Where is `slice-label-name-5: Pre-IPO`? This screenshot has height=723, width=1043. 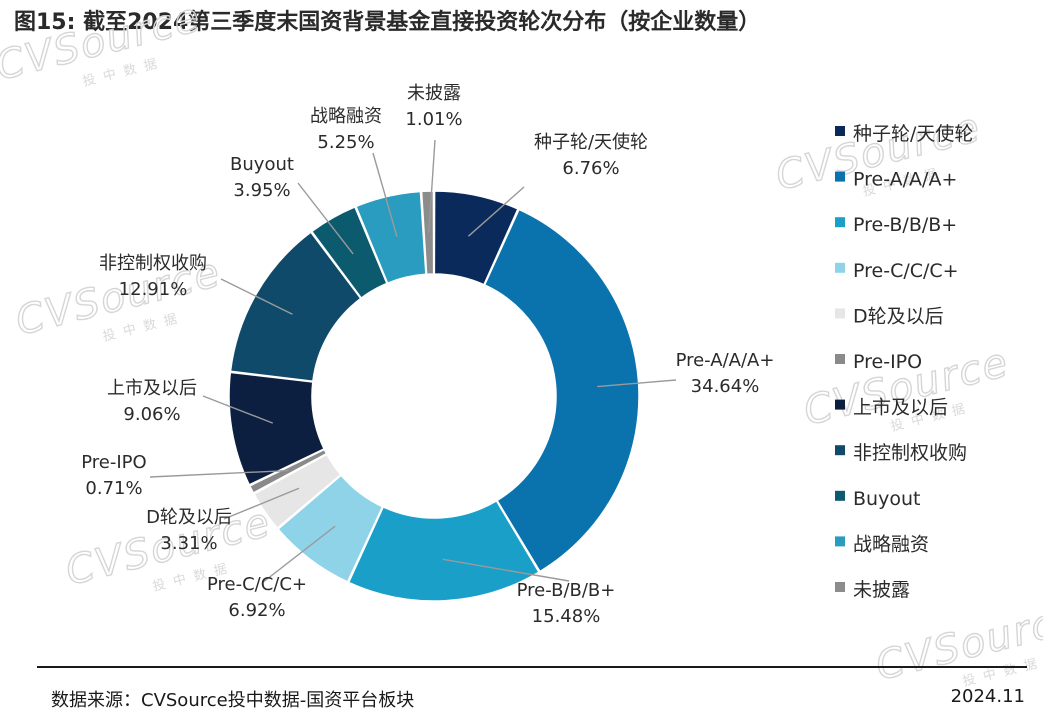 slice-label-name-5: Pre-IPO is located at coordinates (113, 462).